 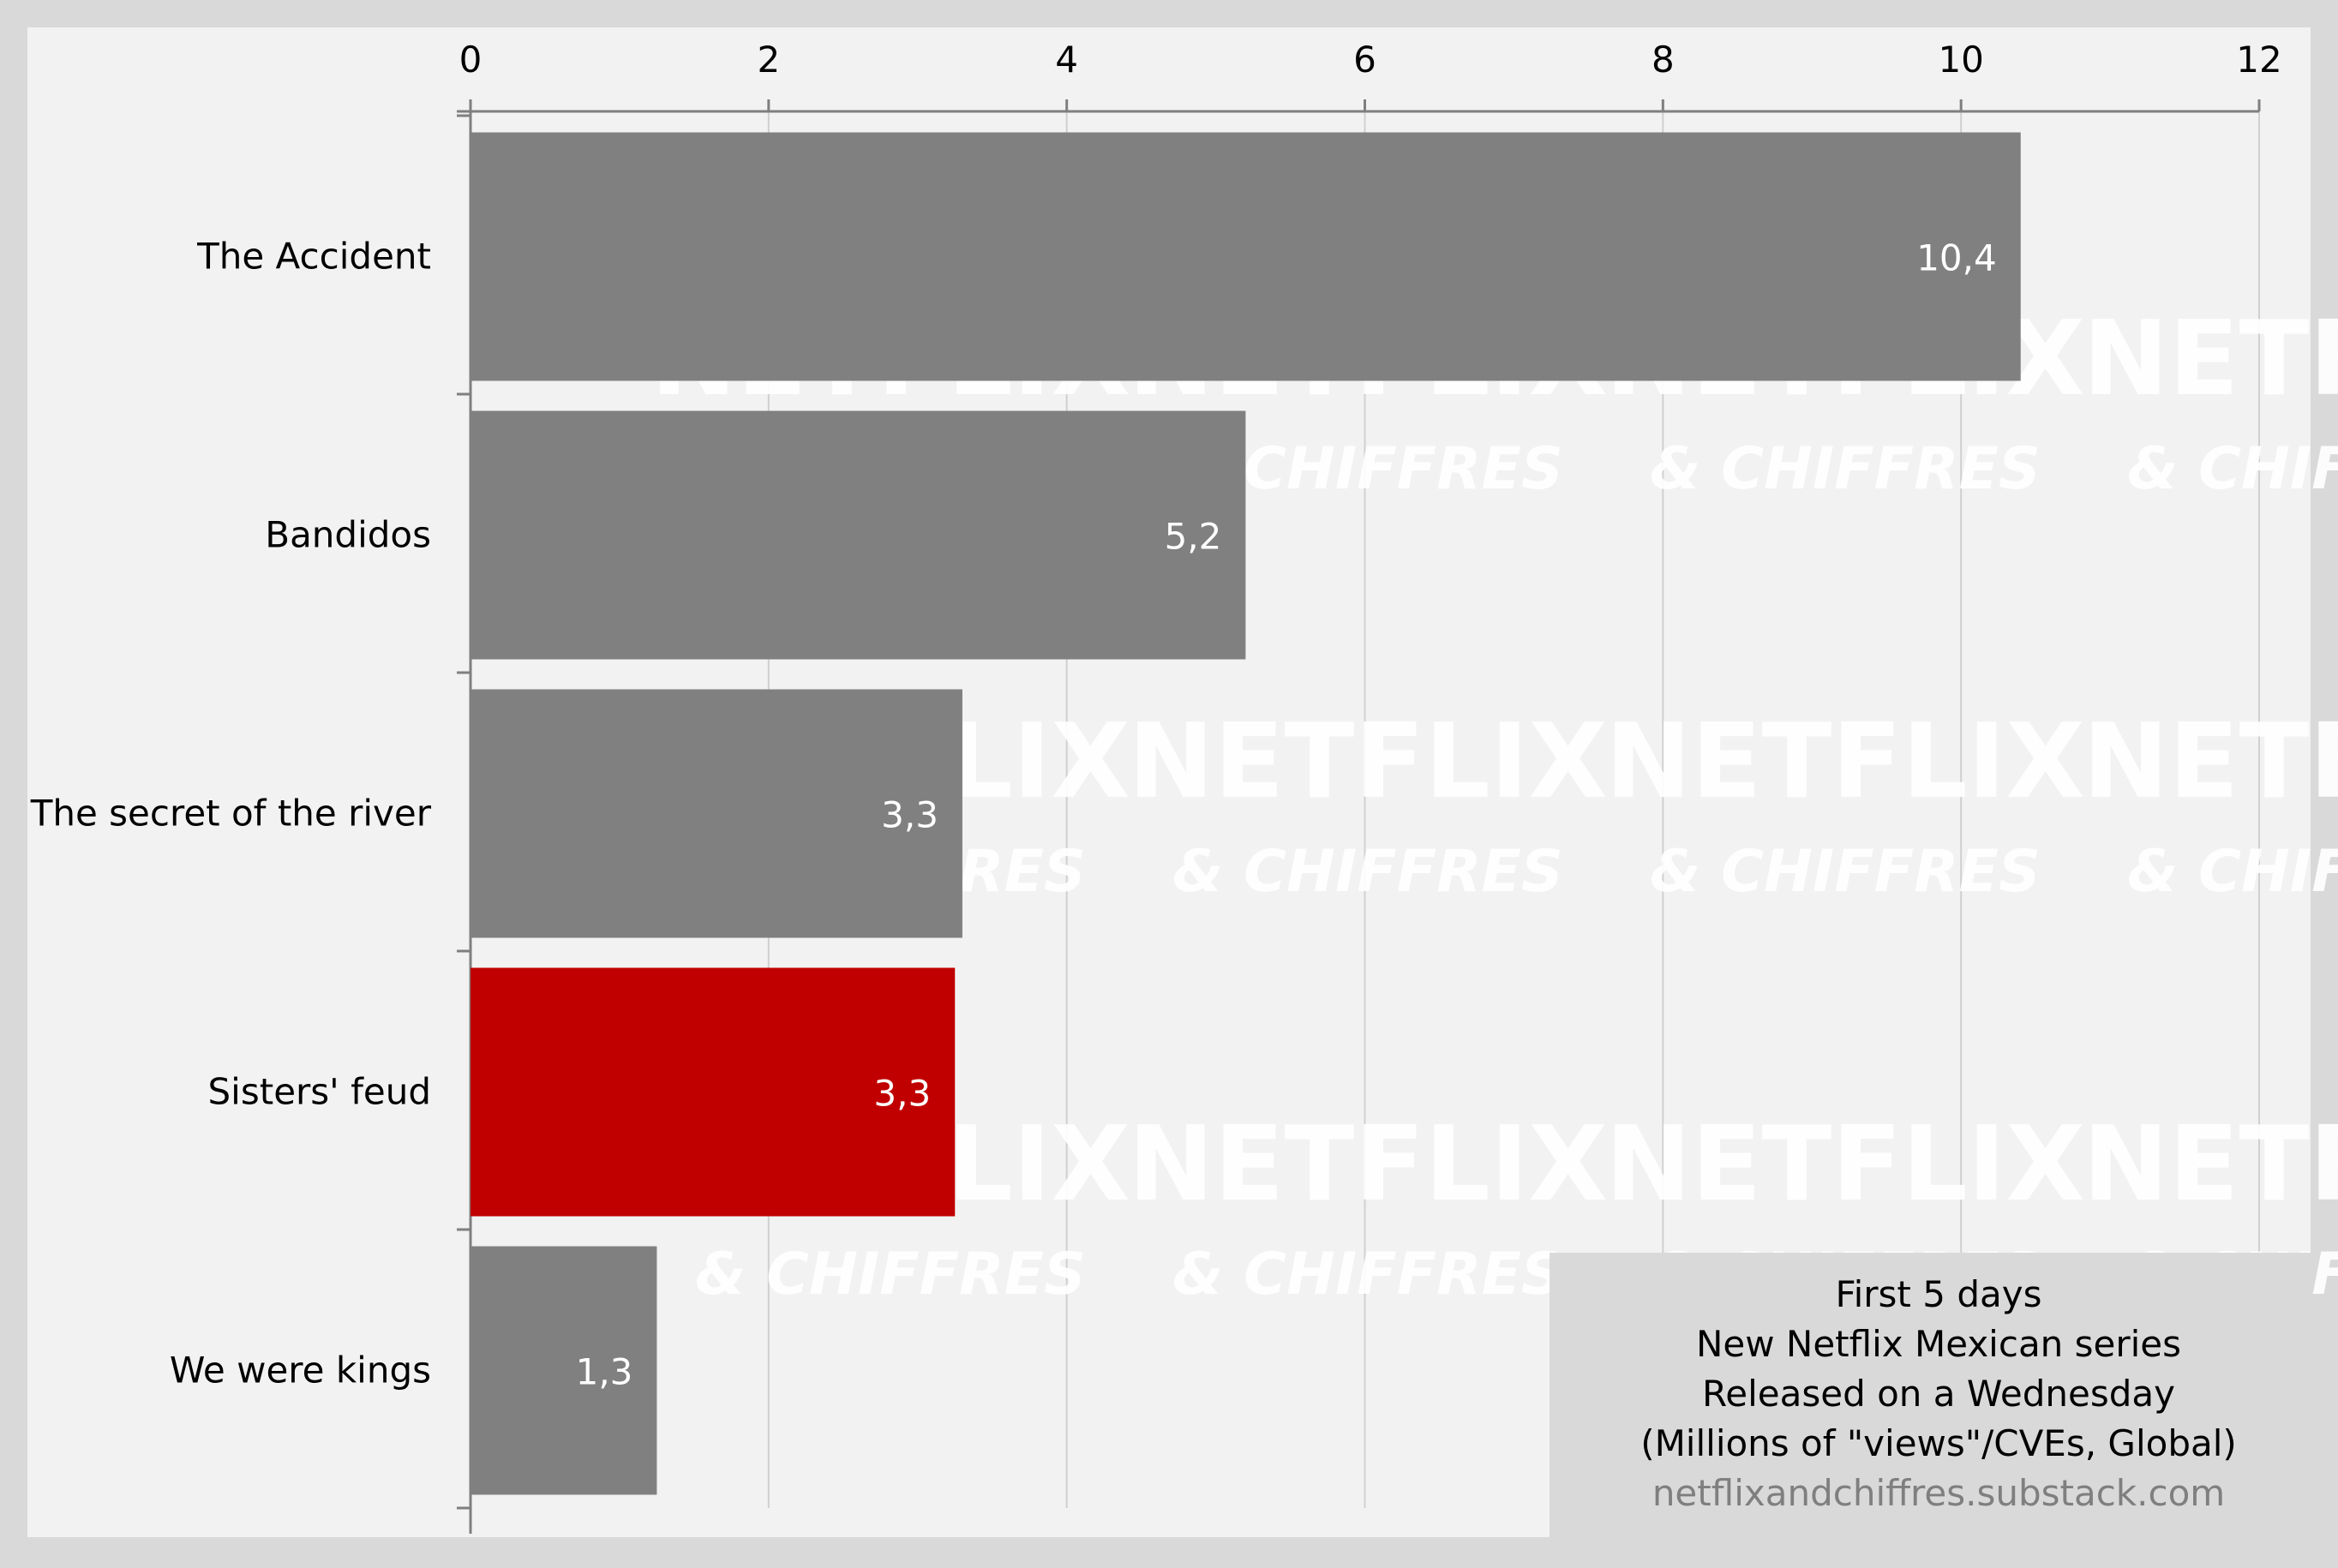 I want to click on x-tick-label: 10, so click(x=1960, y=60).